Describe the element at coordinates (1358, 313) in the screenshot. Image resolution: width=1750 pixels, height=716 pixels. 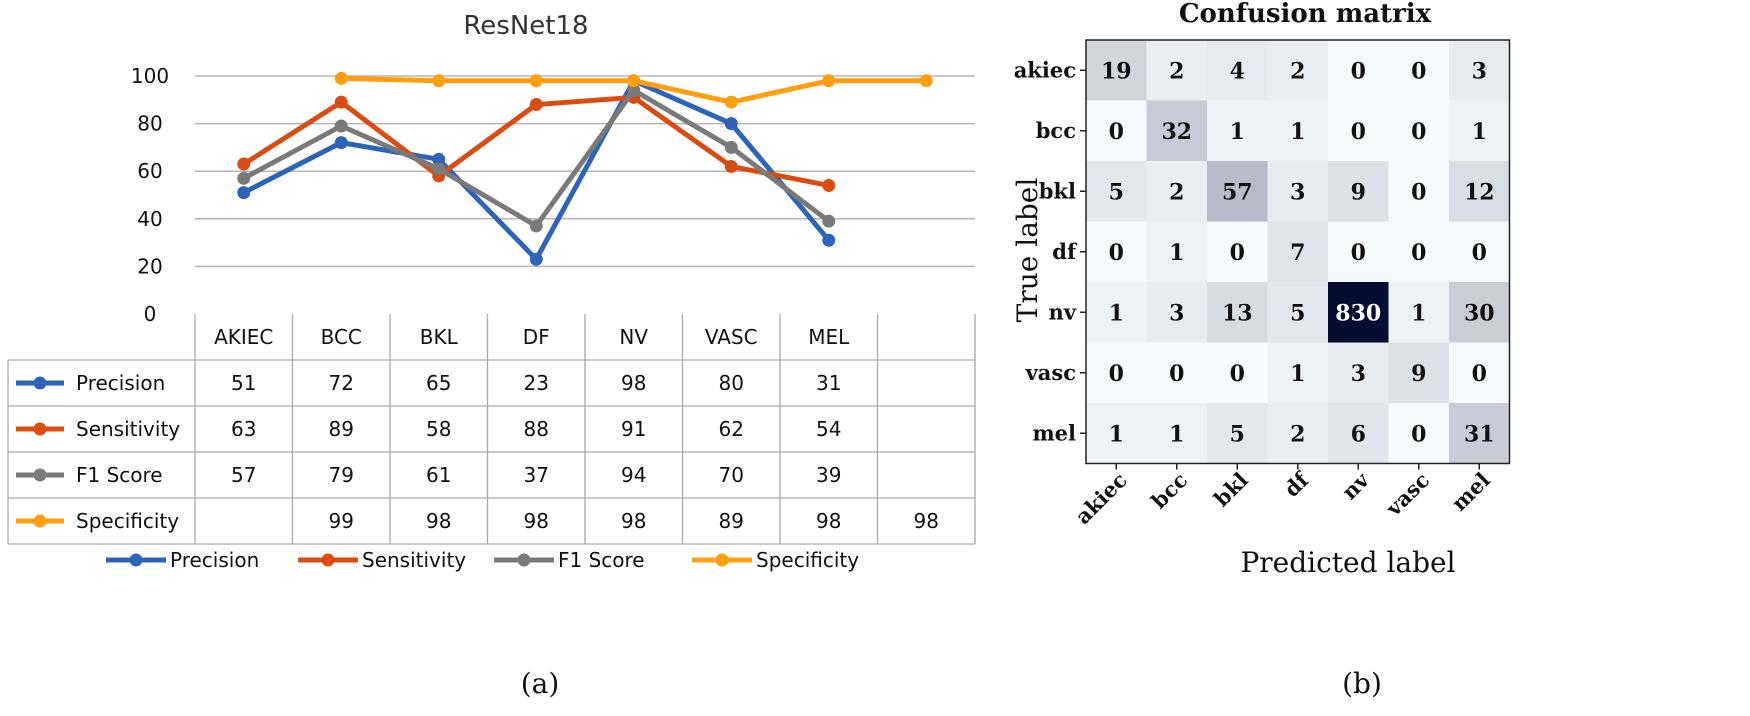
I see `matrix-cell-value: 830` at that location.